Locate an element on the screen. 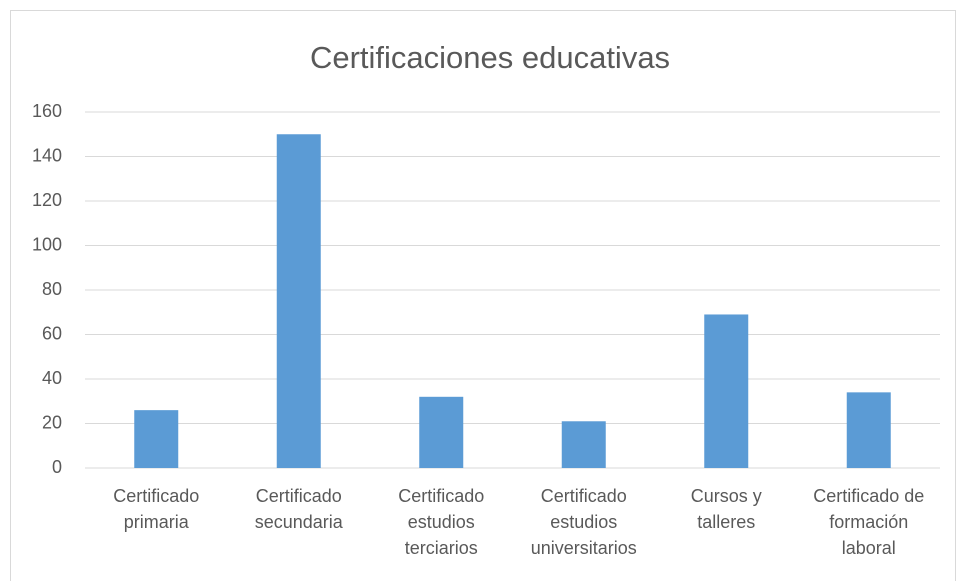 The image size is (957, 581). x-tick-label: Certificado estudios terciarios is located at coordinates (441, 522).